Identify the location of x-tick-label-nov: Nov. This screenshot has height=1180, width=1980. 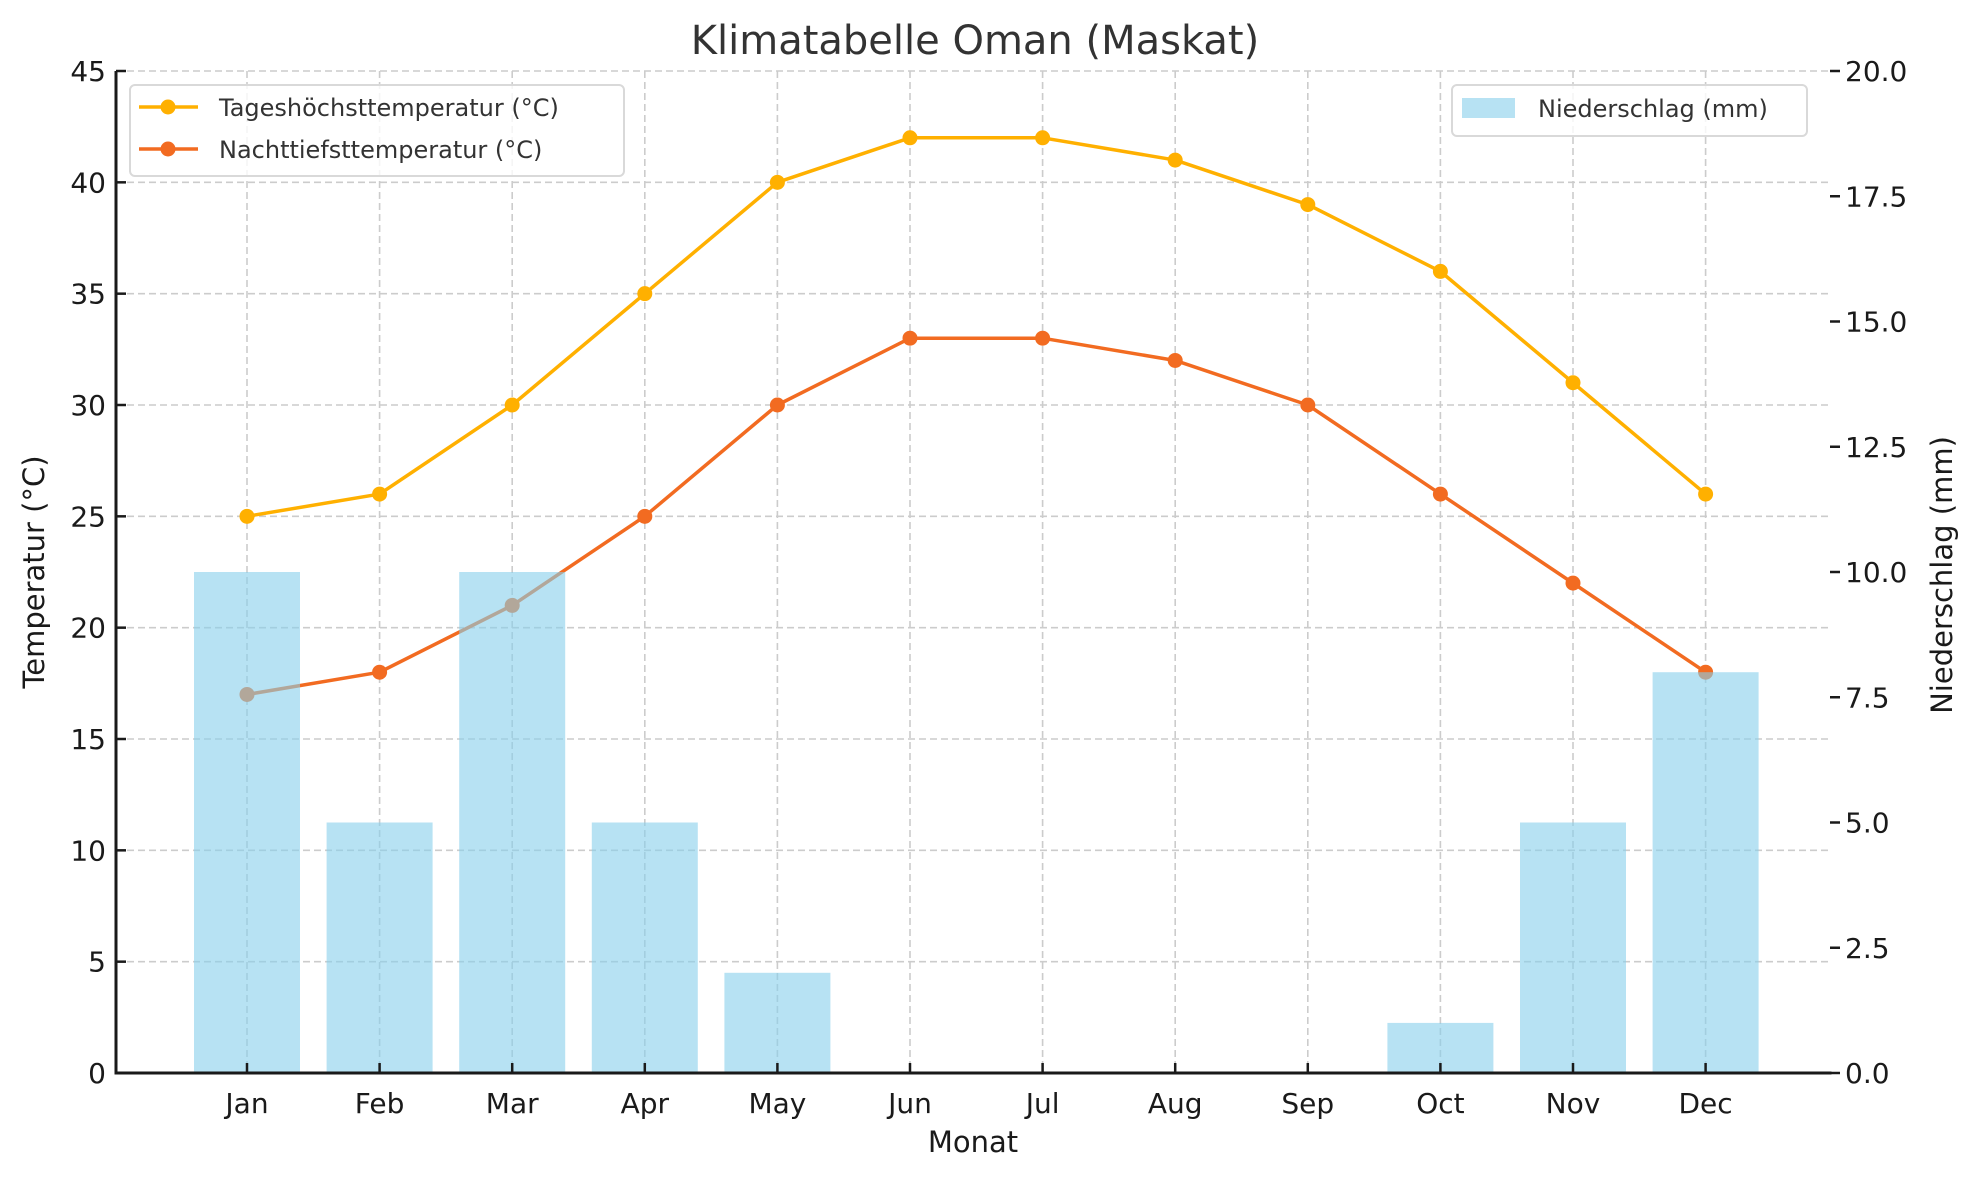
(1573, 1103).